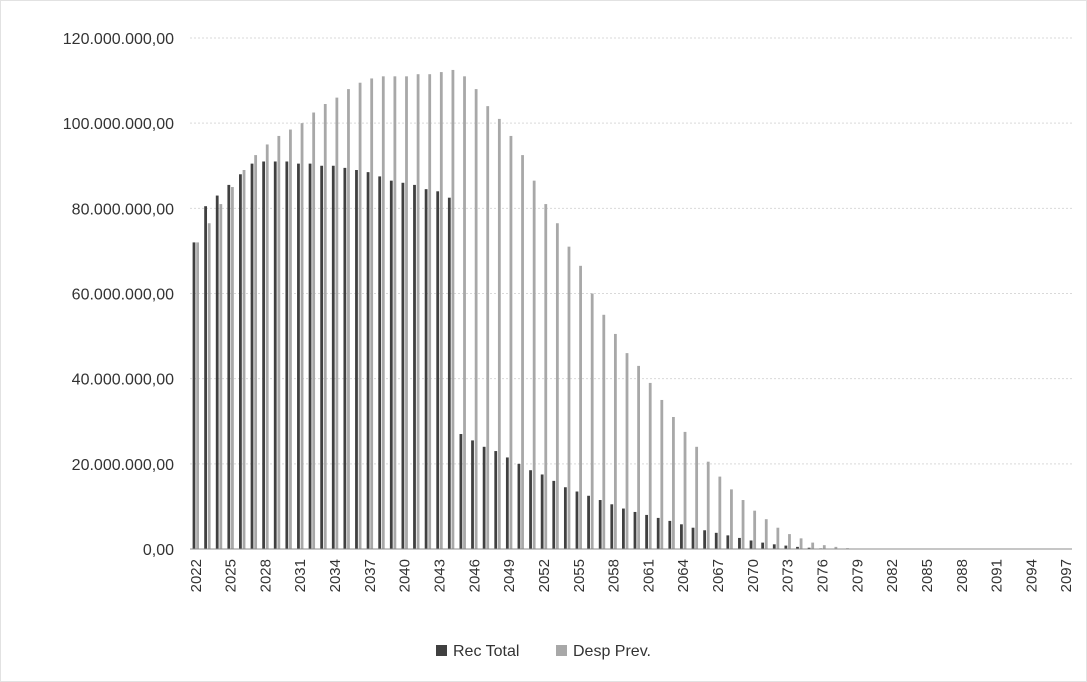 Image resolution: width=1087 pixels, height=682 pixels. What do you see at coordinates (300, 575) in the screenshot?
I see `x-tick-label: 2031` at bounding box center [300, 575].